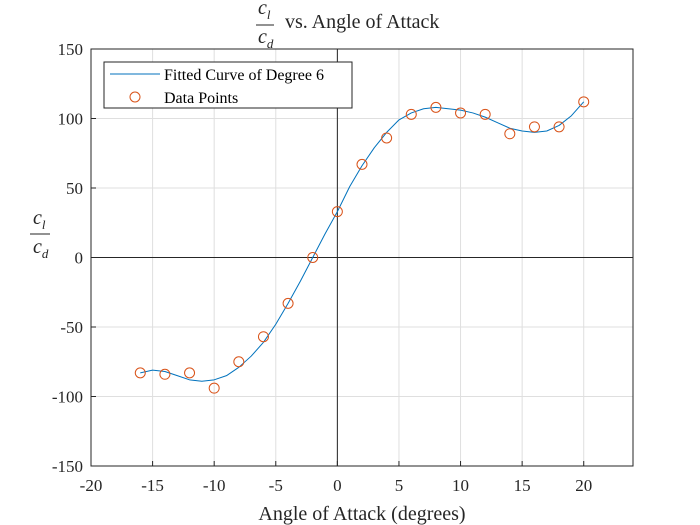  What do you see at coordinates (41, 248) in the screenshot?
I see `ylabel-denominator: cd` at bounding box center [41, 248].